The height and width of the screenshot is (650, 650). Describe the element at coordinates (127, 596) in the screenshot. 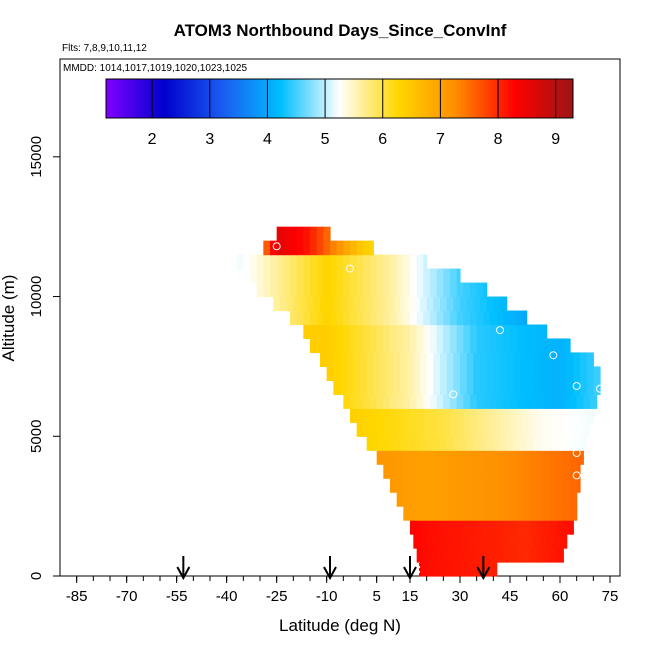

I see `x-tick-label: -70` at that location.